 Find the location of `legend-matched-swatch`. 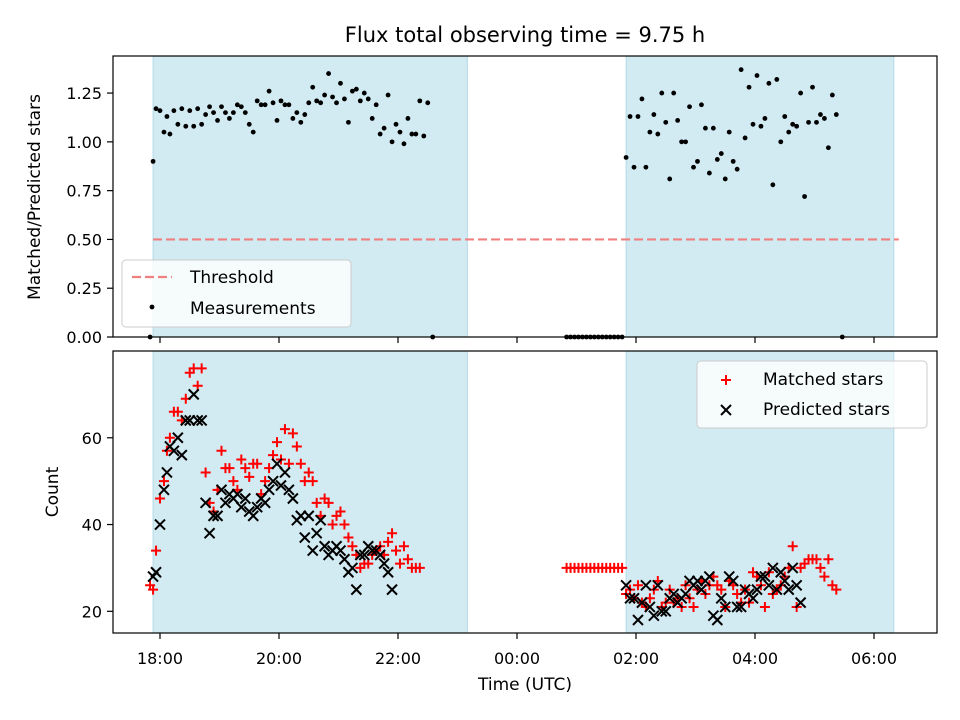

legend-matched-swatch is located at coordinates (726, 380).